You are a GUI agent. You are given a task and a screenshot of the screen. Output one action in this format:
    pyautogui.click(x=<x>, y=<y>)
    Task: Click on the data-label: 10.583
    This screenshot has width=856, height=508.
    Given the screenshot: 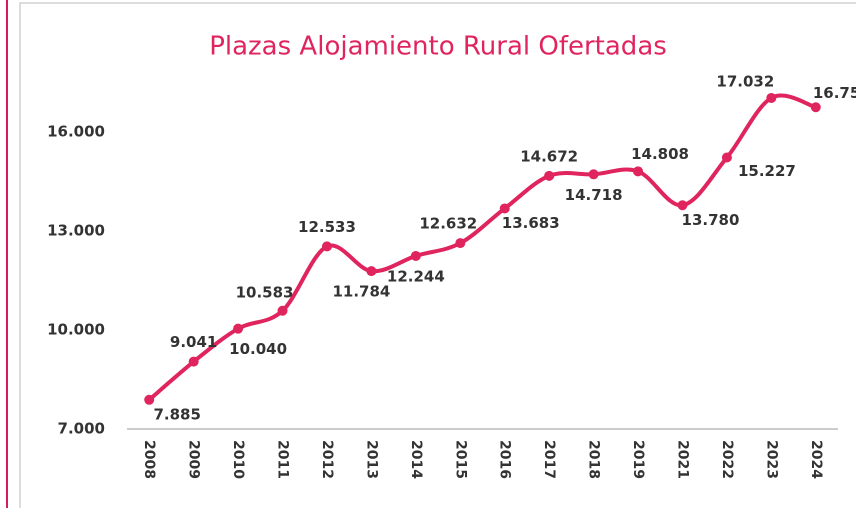 What is the action you would take?
    pyautogui.click(x=265, y=292)
    